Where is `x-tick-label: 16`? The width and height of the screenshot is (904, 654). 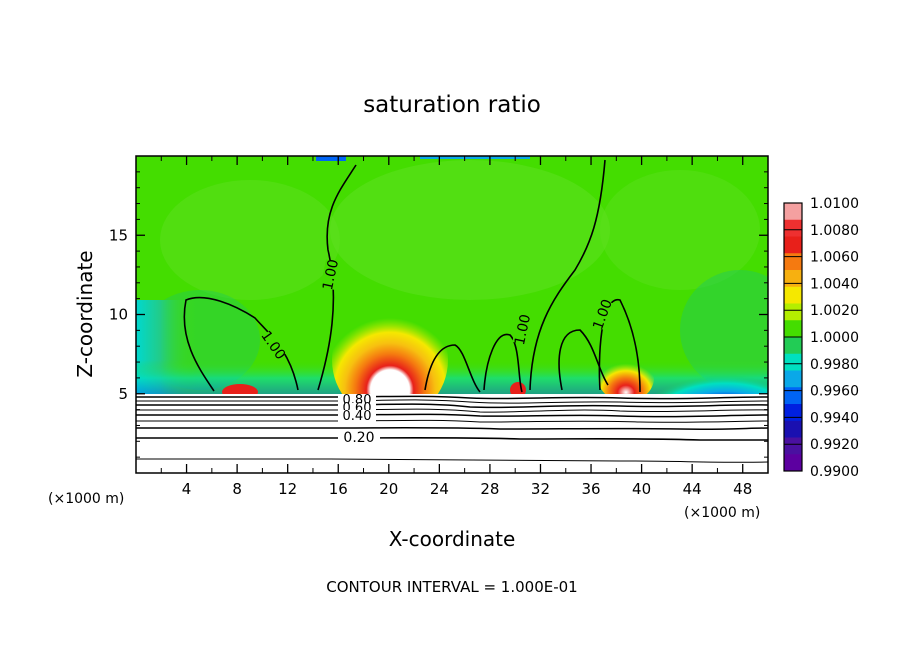 x-tick-label: 16 is located at coordinates (338, 489).